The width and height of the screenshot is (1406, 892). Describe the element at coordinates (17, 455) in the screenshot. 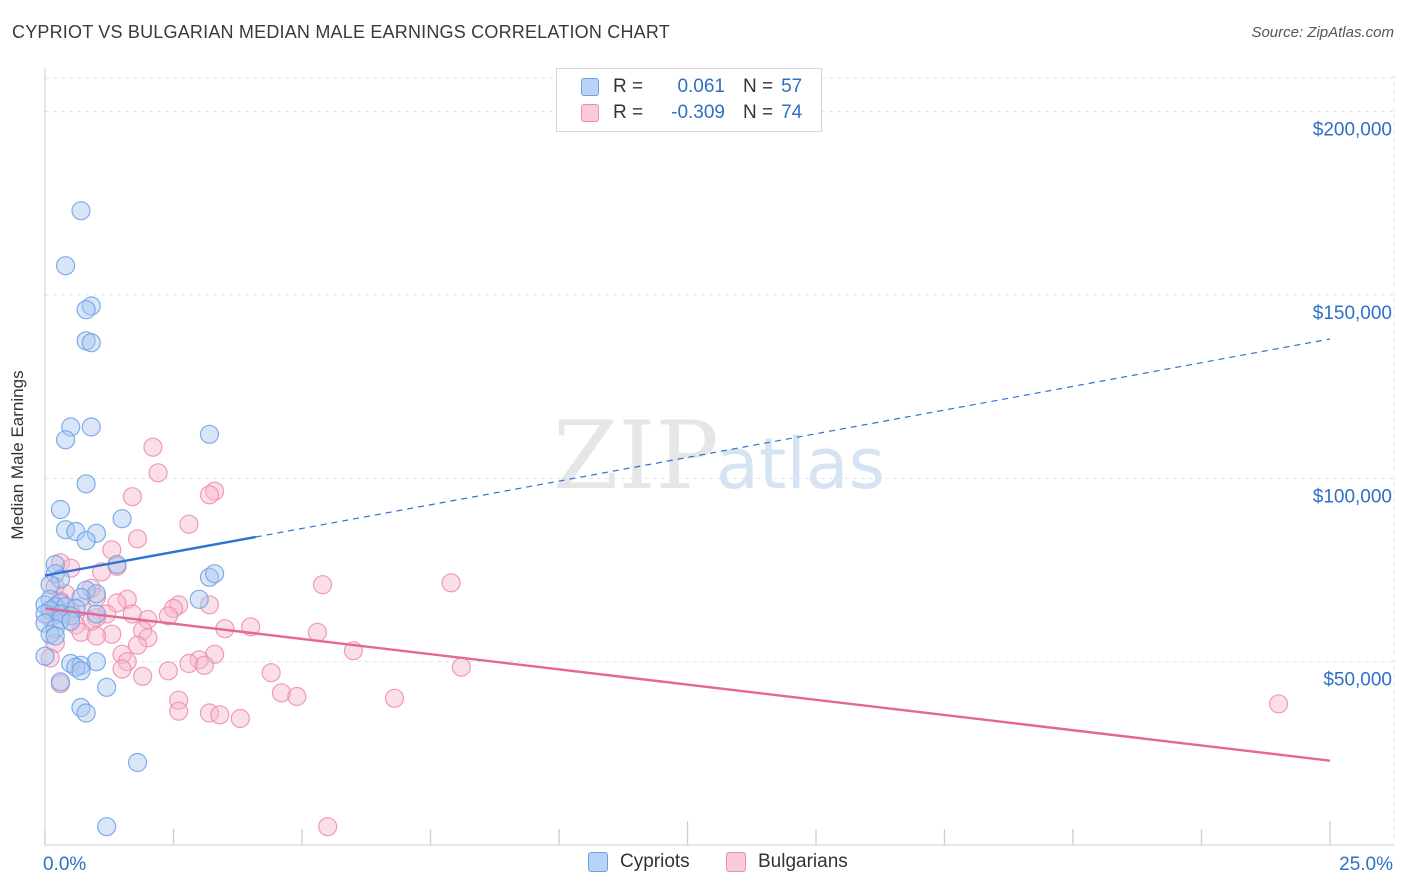

I see `y-axis-label: Median Male Earnings` at that location.